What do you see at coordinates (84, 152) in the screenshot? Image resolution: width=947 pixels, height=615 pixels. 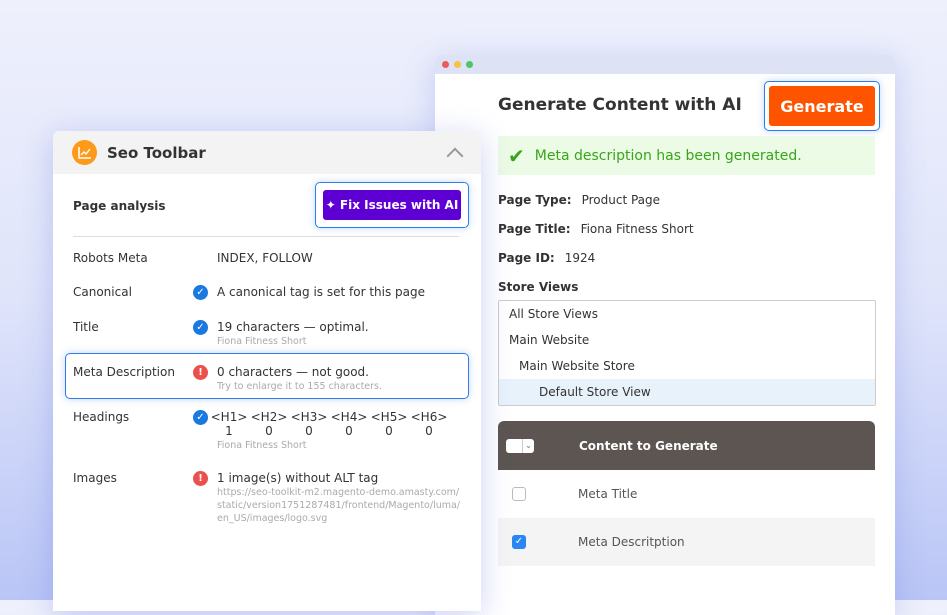 I see `chart-logo-icon` at bounding box center [84, 152].